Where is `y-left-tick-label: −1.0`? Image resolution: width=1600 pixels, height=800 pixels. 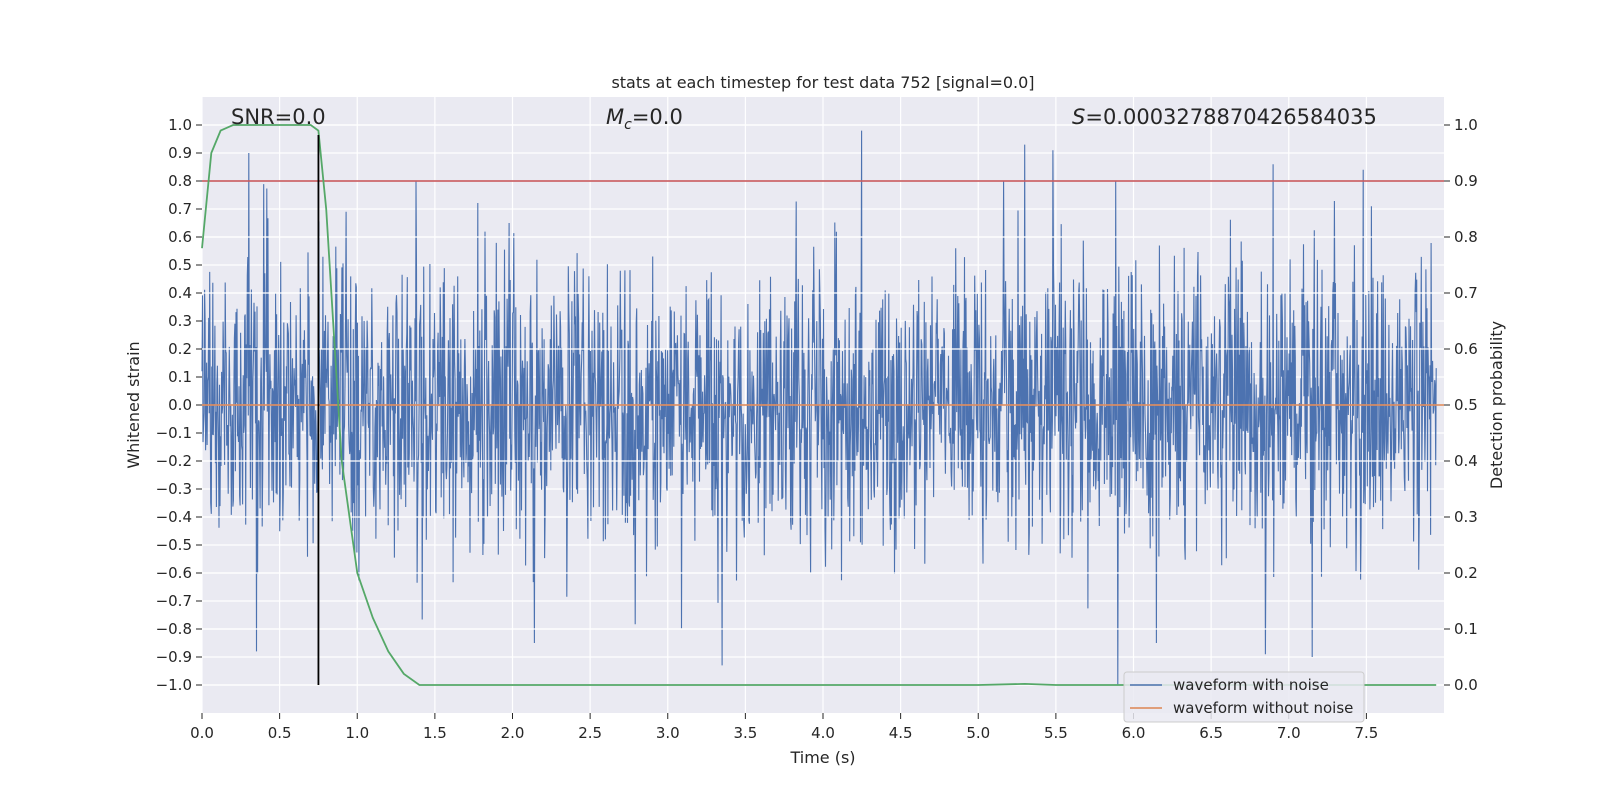
y-left-tick-label: −1.0 is located at coordinates (174, 685).